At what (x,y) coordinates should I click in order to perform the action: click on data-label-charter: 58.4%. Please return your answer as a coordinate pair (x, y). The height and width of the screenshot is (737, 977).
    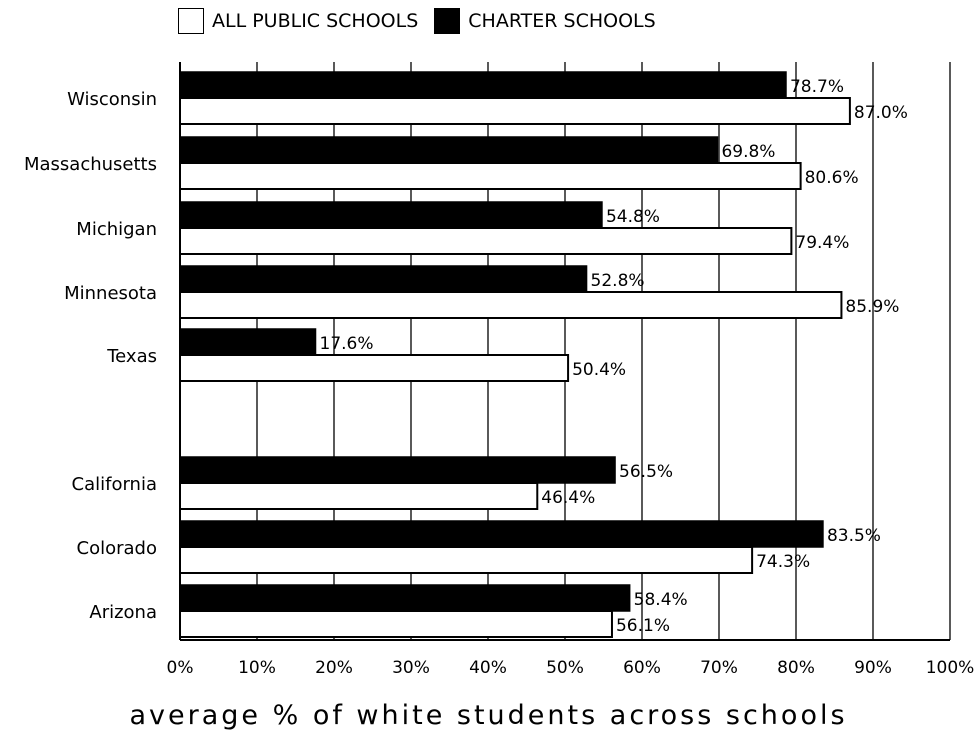
    Looking at the image, I should click on (661, 600).